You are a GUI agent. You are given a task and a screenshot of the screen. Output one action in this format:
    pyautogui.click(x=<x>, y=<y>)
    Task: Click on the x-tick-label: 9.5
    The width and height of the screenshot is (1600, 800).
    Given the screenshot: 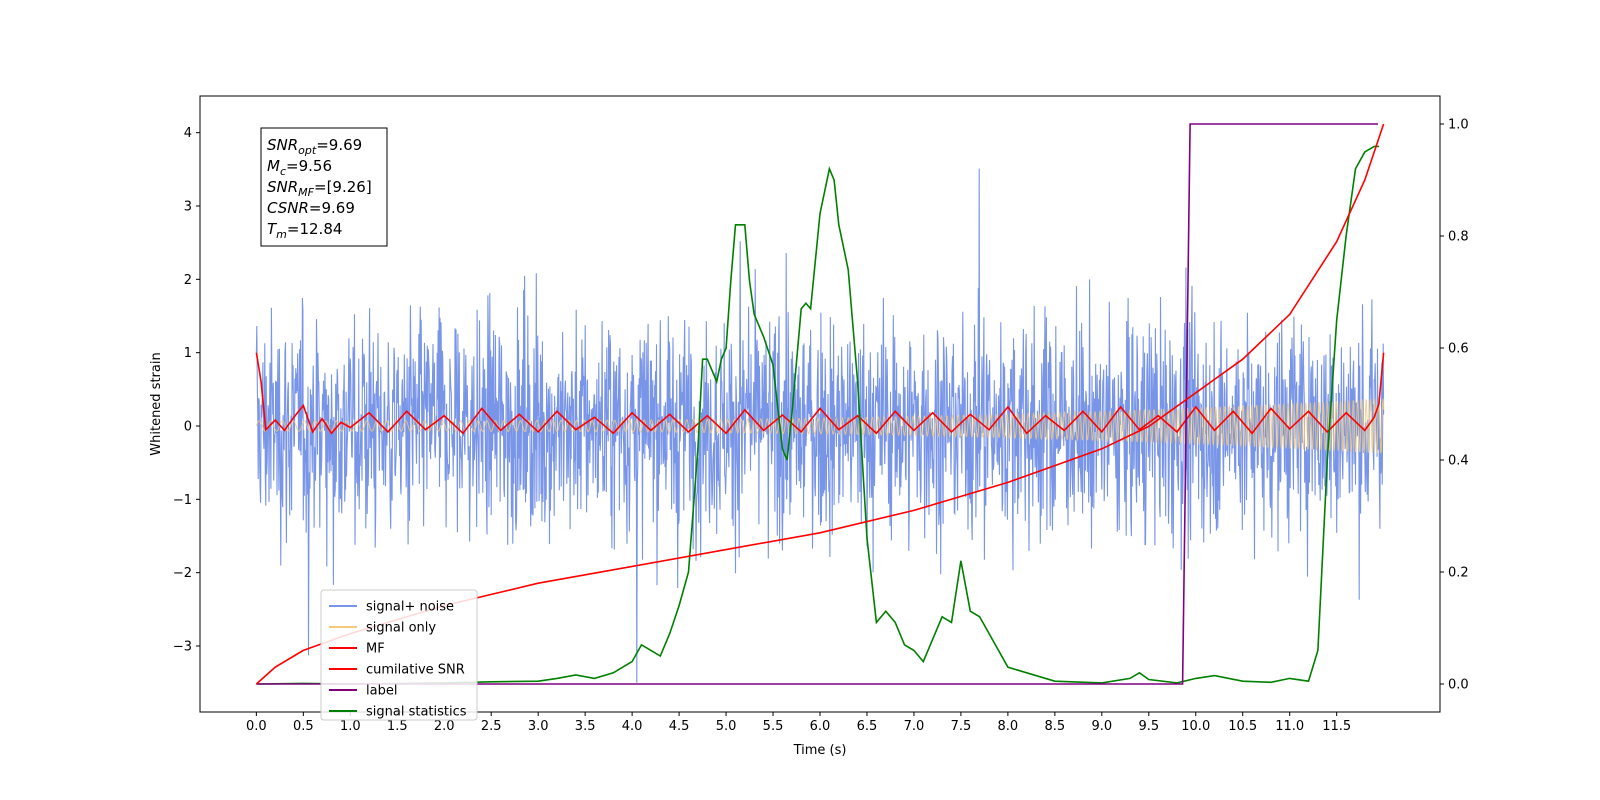 What is the action you would take?
    pyautogui.click(x=1148, y=726)
    